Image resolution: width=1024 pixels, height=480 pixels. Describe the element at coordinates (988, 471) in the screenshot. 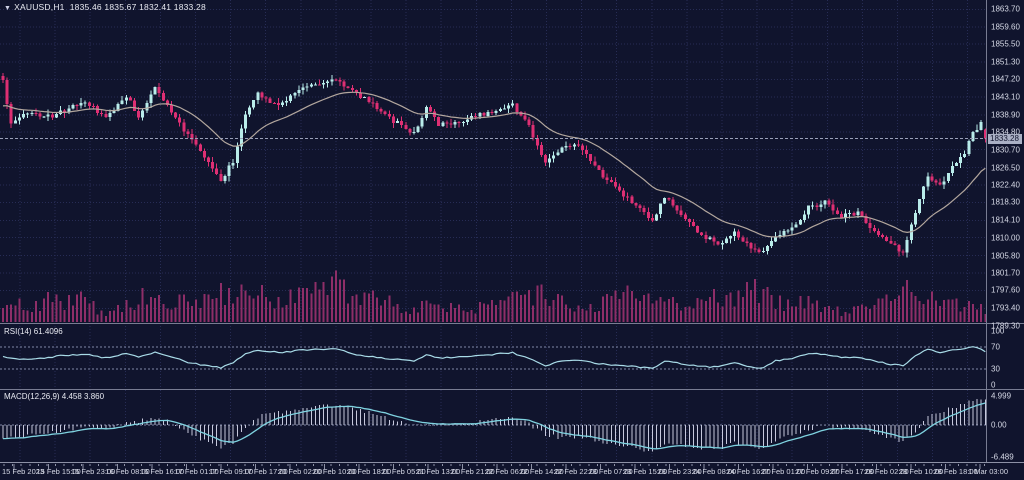

I see `time-axis-label: 1 Mar 03:00` at that location.